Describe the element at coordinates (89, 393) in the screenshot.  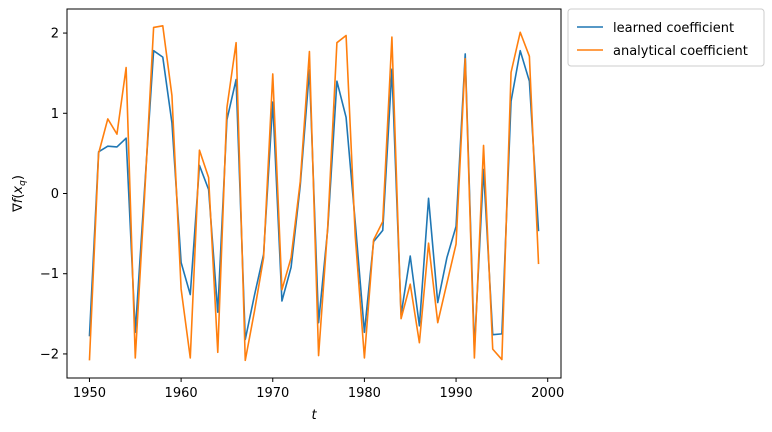
I see `x-tick-label: 1950` at that location.